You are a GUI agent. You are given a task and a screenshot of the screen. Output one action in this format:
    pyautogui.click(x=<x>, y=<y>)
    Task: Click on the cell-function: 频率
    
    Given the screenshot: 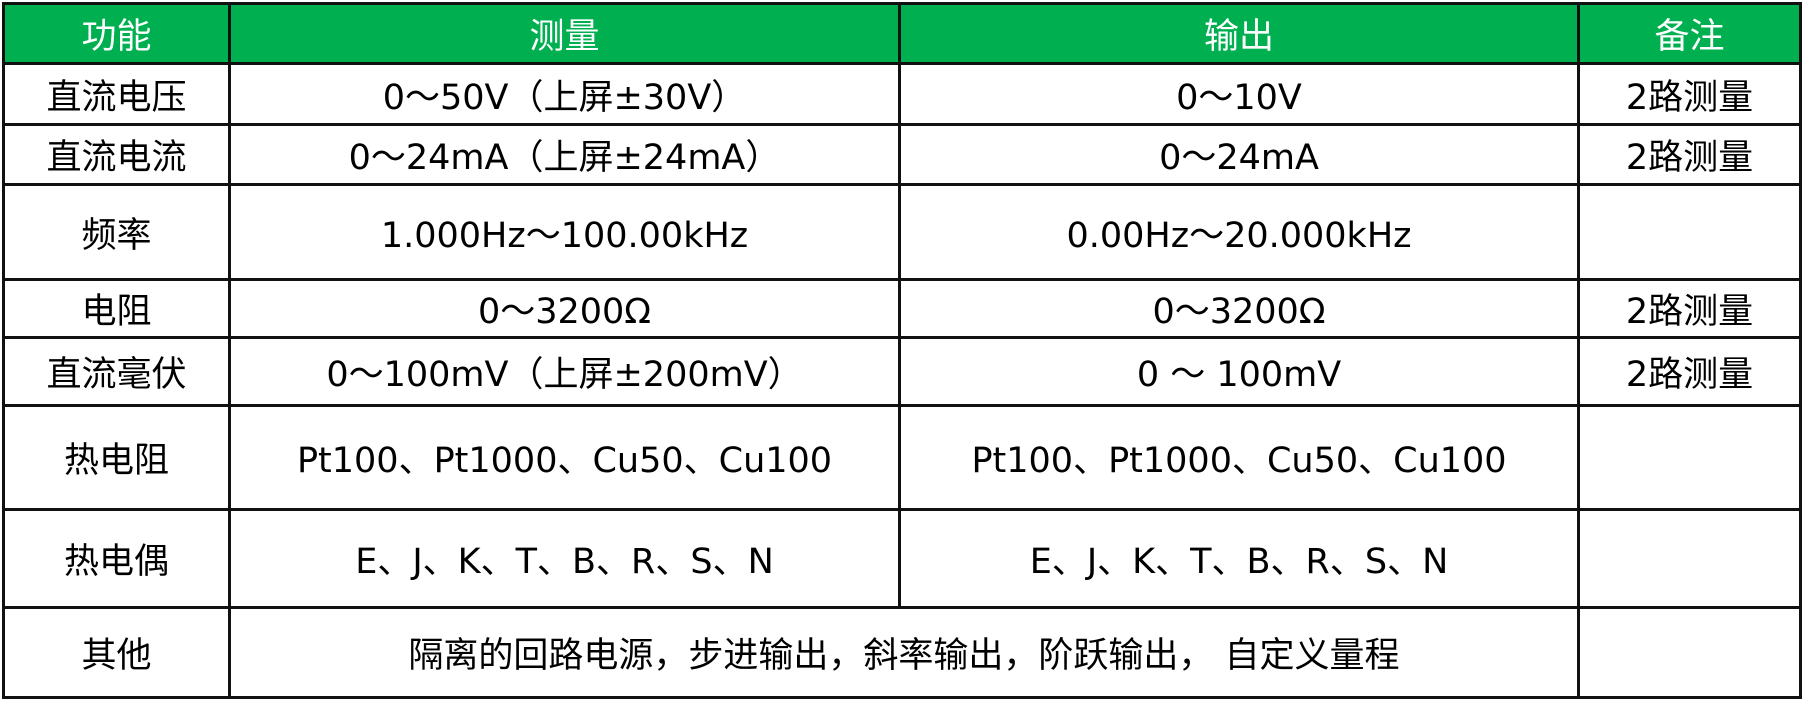 What is the action you would take?
    pyautogui.click(x=116, y=232)
    